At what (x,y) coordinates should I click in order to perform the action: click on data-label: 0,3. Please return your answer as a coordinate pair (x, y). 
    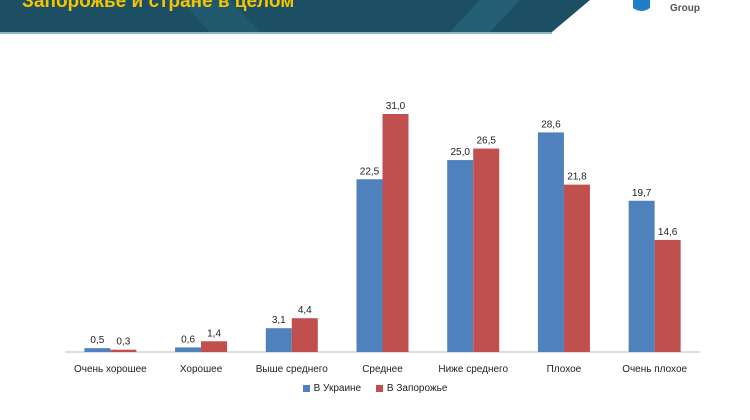
    Looking at the image, I should click on (123, 342).